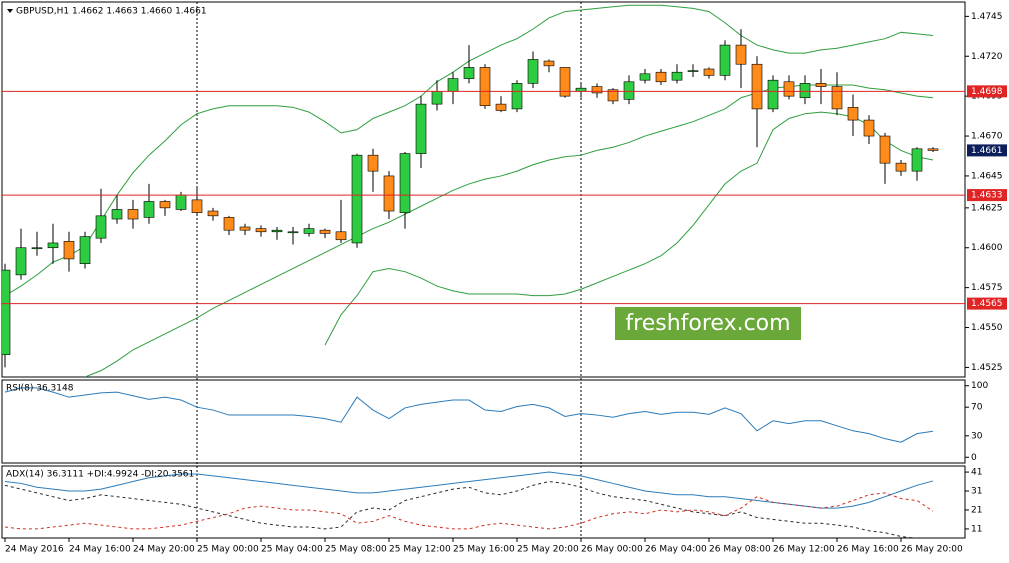  I want to click on level-label: 1.4633, so click(987, 196).